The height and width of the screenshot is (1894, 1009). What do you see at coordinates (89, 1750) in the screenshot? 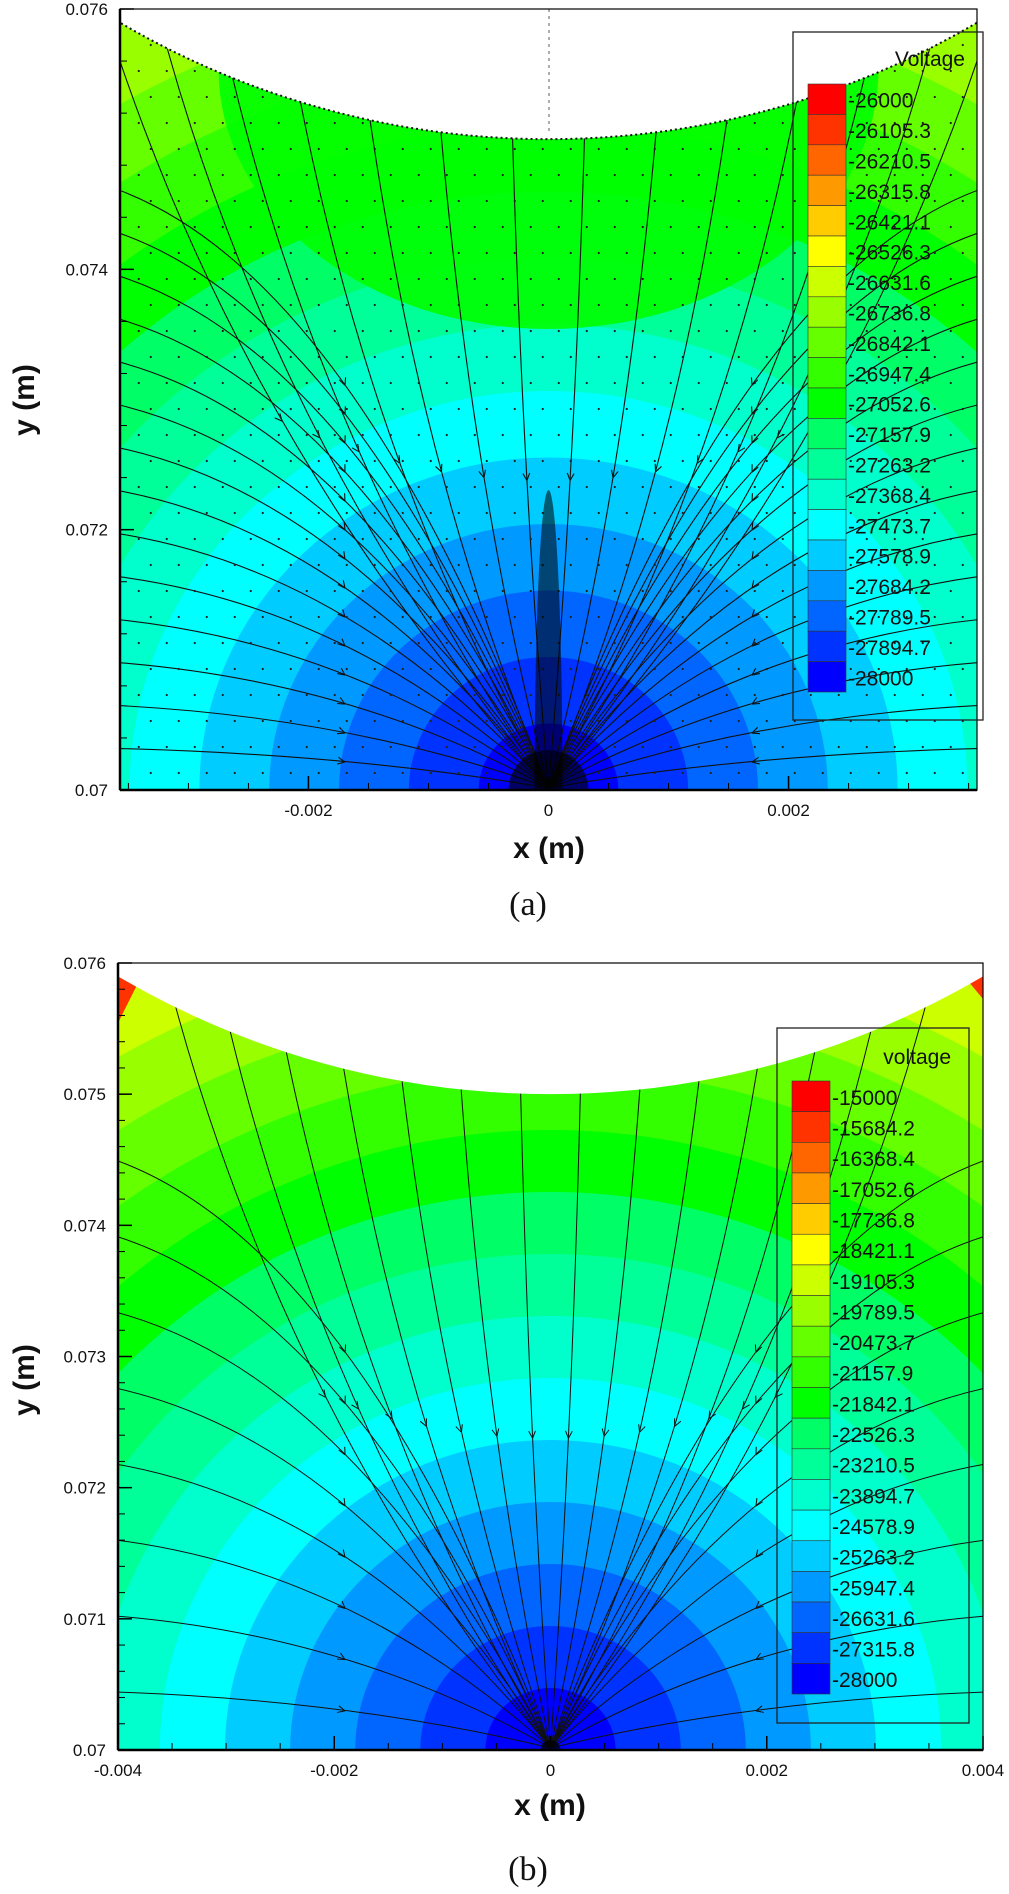
I see `y-tick-label: 0.07` at bounding box center [89, 1750].